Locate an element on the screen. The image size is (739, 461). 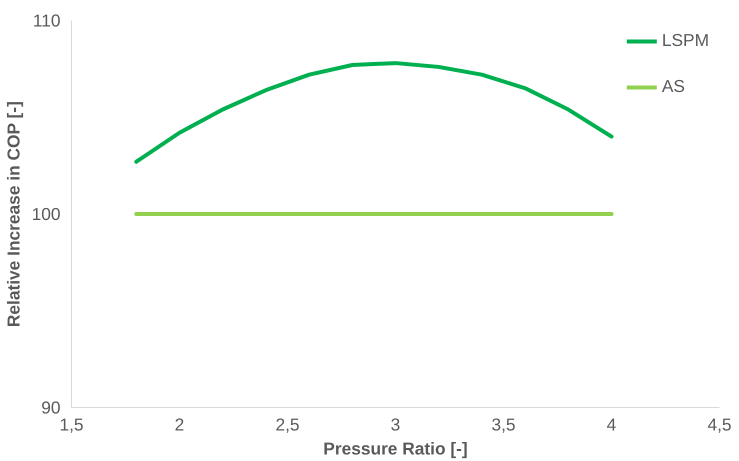
y-tick-label: 110 is located at coordinates (46, 20).